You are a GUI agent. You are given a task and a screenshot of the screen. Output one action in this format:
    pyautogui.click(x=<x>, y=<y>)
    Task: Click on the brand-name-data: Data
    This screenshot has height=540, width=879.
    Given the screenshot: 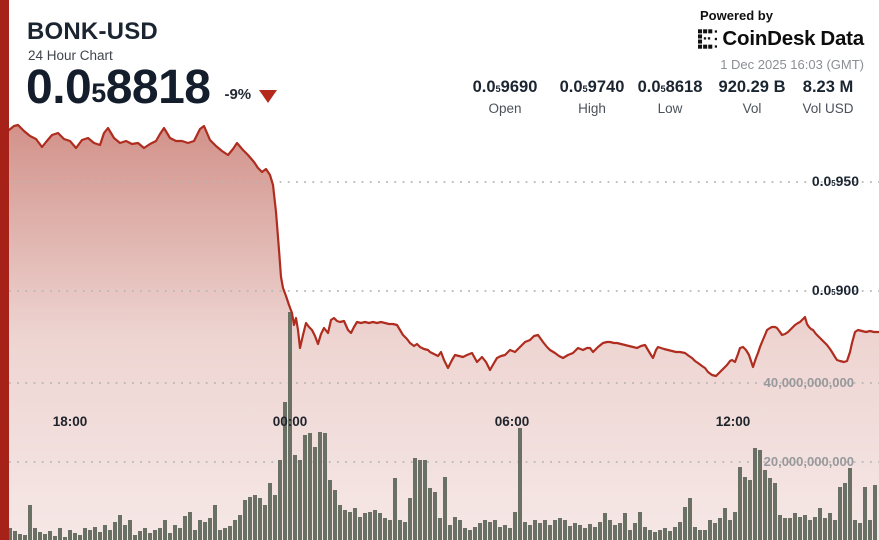 What is the action you would take?
    pyautogui.click(x=842, y=38)
    